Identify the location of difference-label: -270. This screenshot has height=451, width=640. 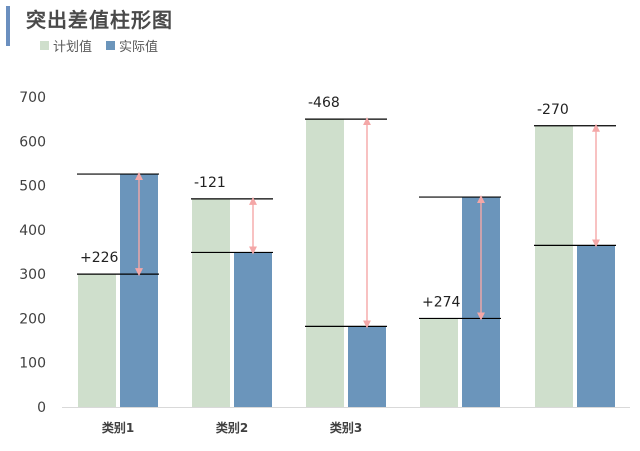
(553, 110).